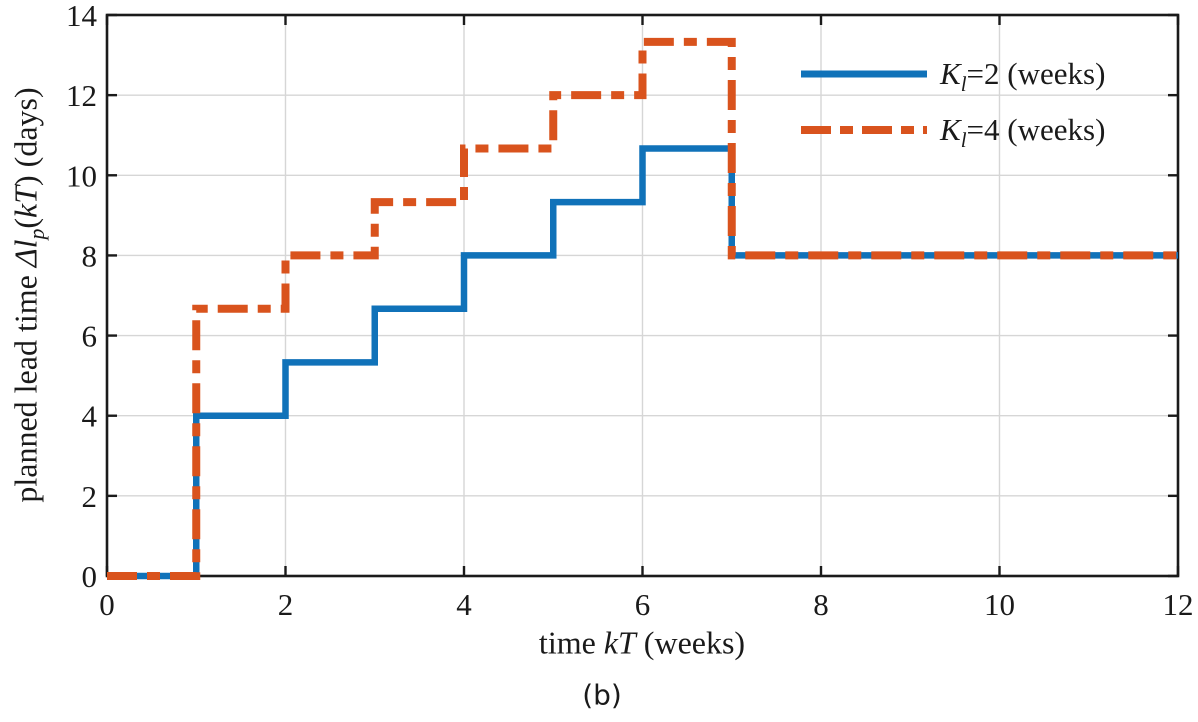 This screenshot has width=1198, height=722. What do you see at coordinates (25, 201) in the screenshot?
I see `y-axis-label-kt: kT` at bounding box center [25, 201].